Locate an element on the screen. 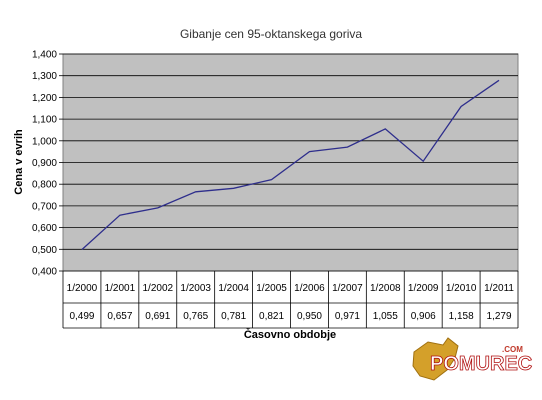 This screenshot has width=542, height=400. value-label: 0,657 is located at coordinates (119, 316).